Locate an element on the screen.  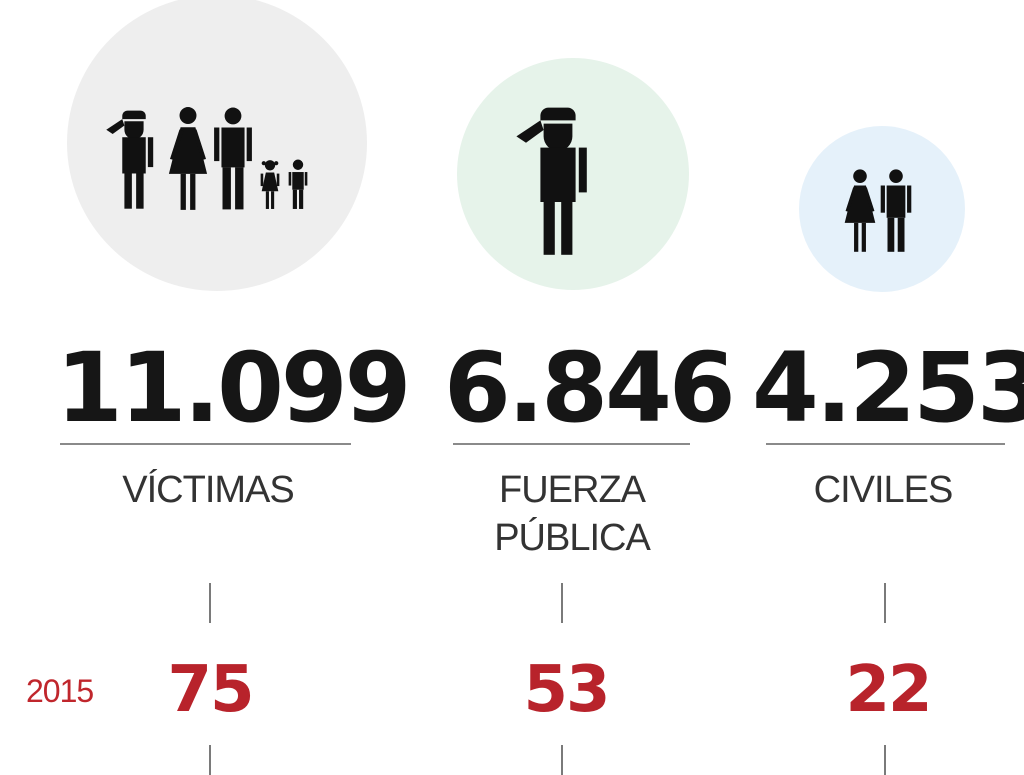
force-count-2015: 53 is located at coordinates (566, 690).